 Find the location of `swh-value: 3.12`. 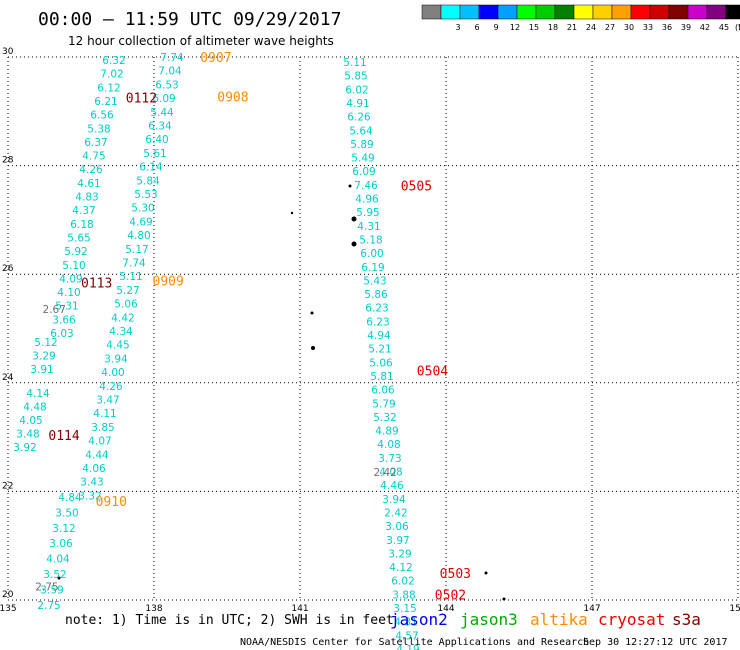

swh-value: 3.12 is located at coordinates (63, 529).